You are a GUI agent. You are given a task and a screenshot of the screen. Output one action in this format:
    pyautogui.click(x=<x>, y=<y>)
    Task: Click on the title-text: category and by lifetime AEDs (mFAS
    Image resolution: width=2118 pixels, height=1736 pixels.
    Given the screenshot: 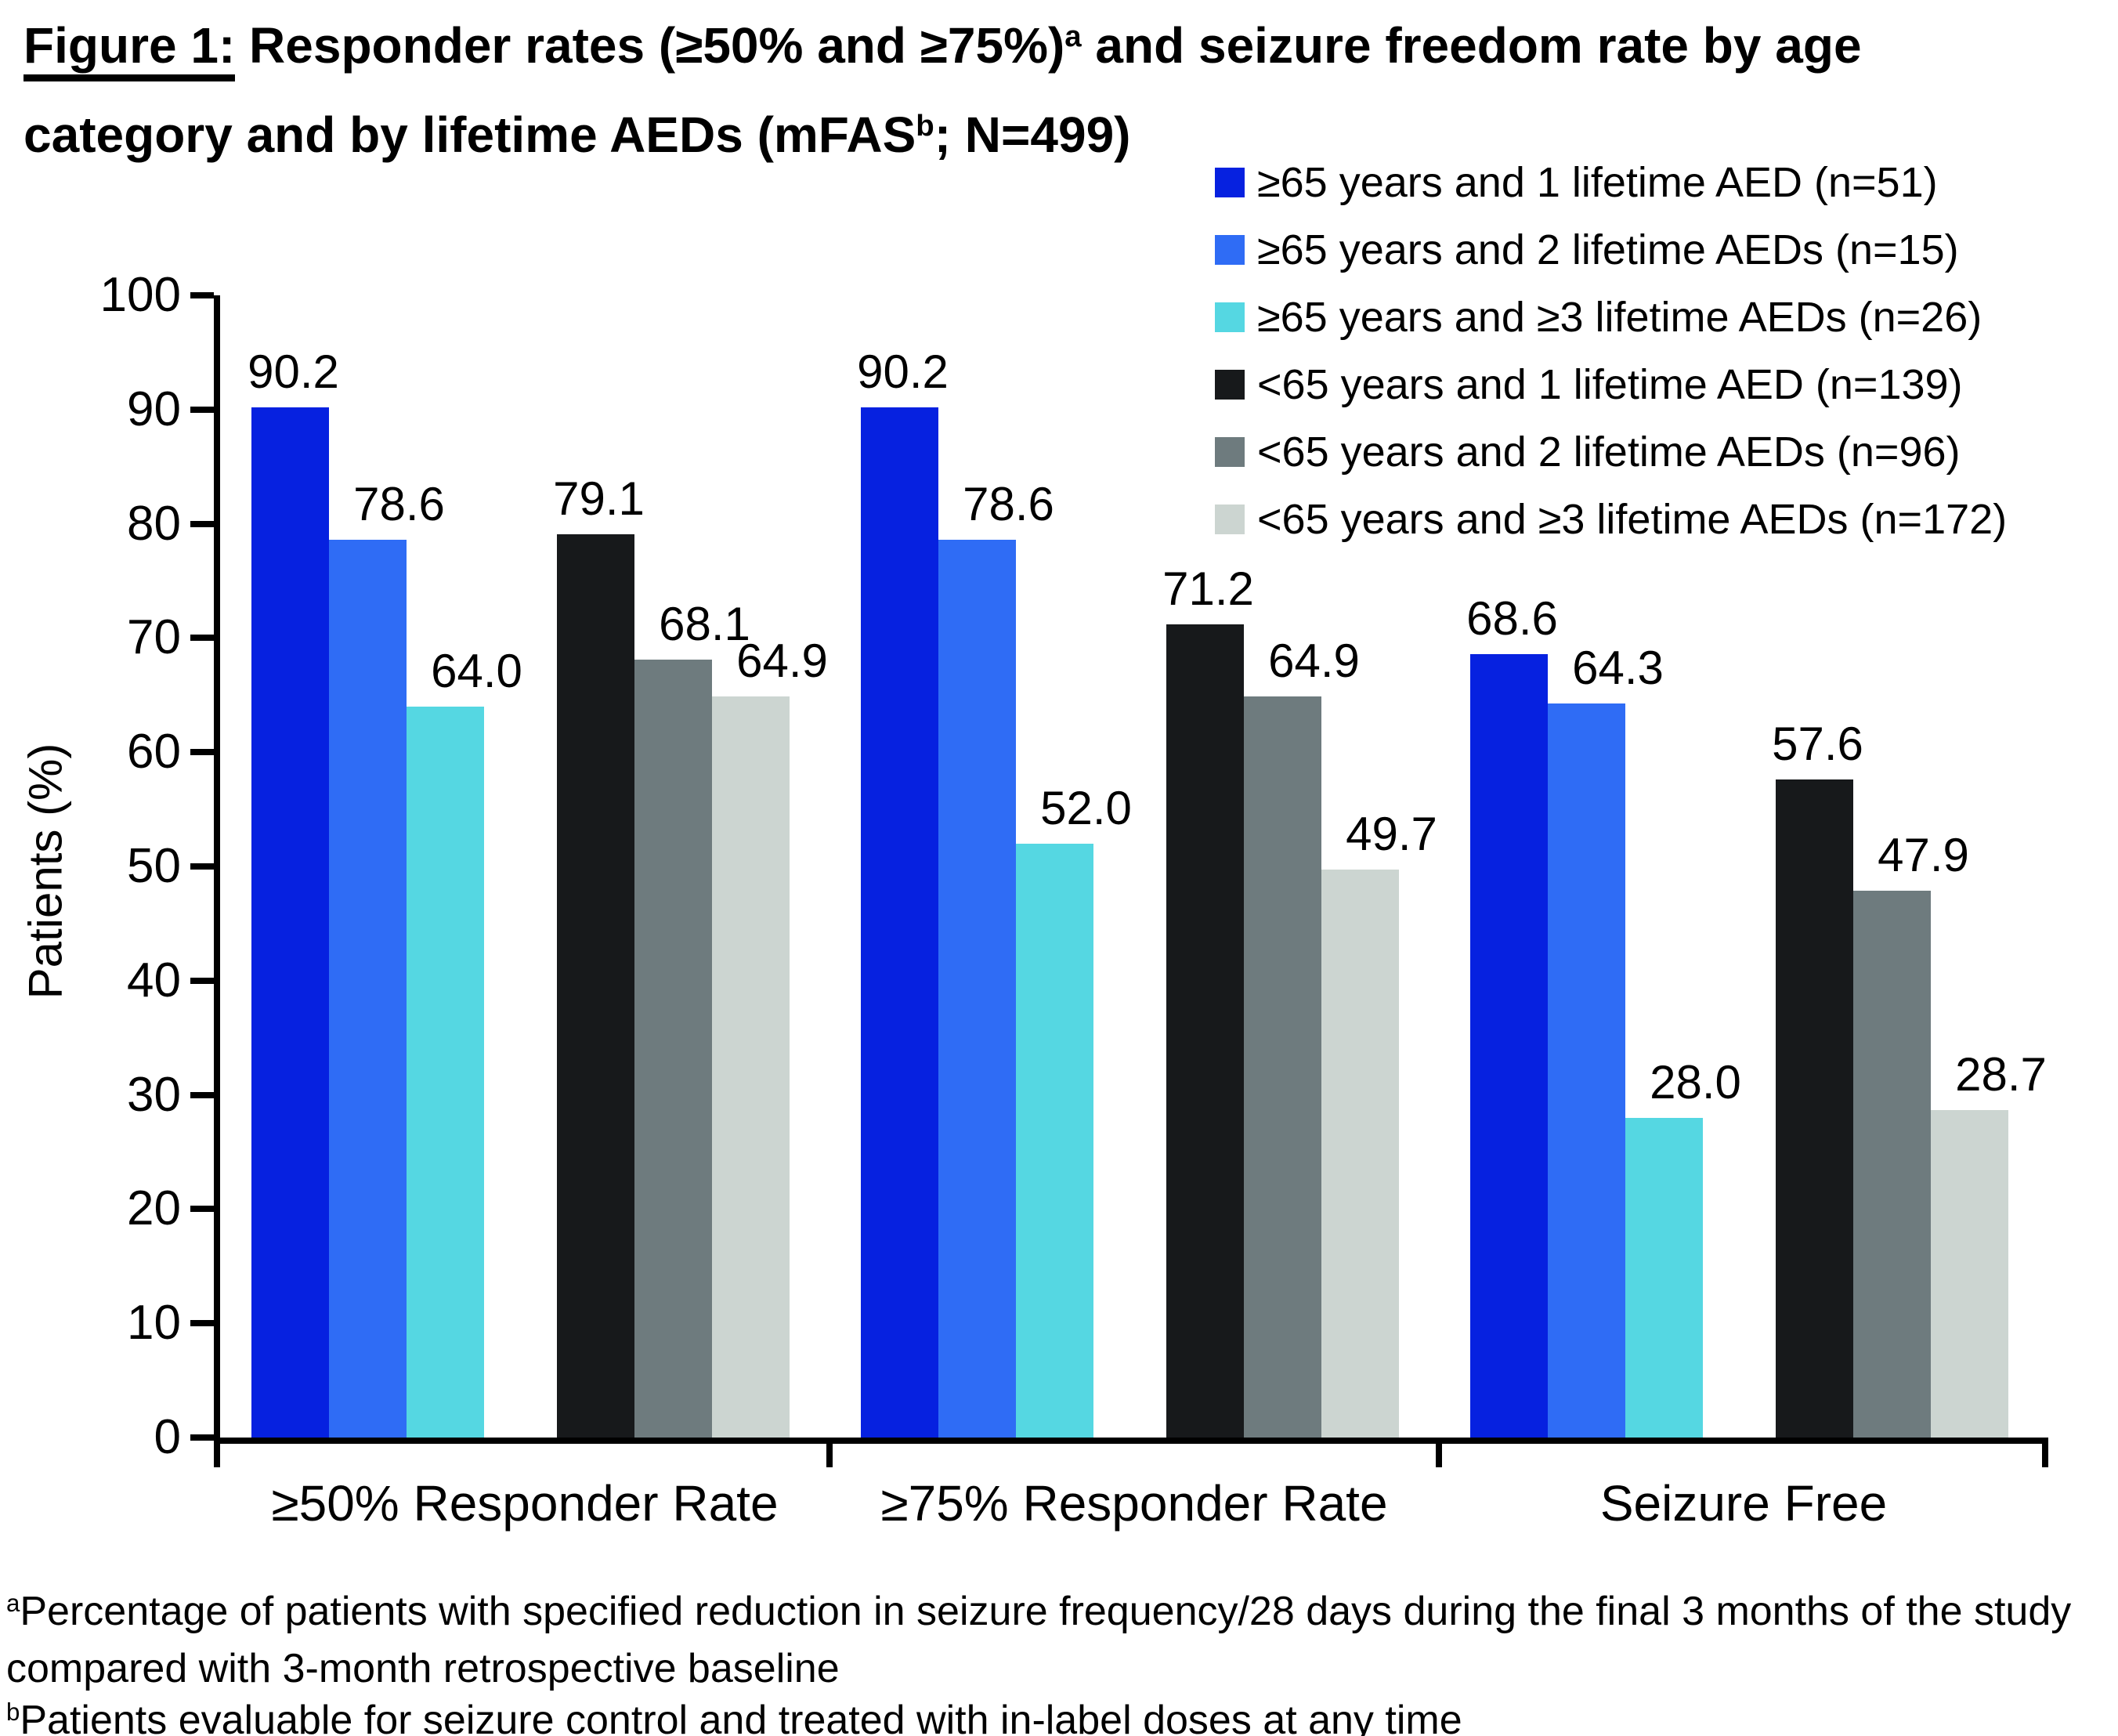 What is the action you would take?
    pyautogui.click(x=469, y=135)
    